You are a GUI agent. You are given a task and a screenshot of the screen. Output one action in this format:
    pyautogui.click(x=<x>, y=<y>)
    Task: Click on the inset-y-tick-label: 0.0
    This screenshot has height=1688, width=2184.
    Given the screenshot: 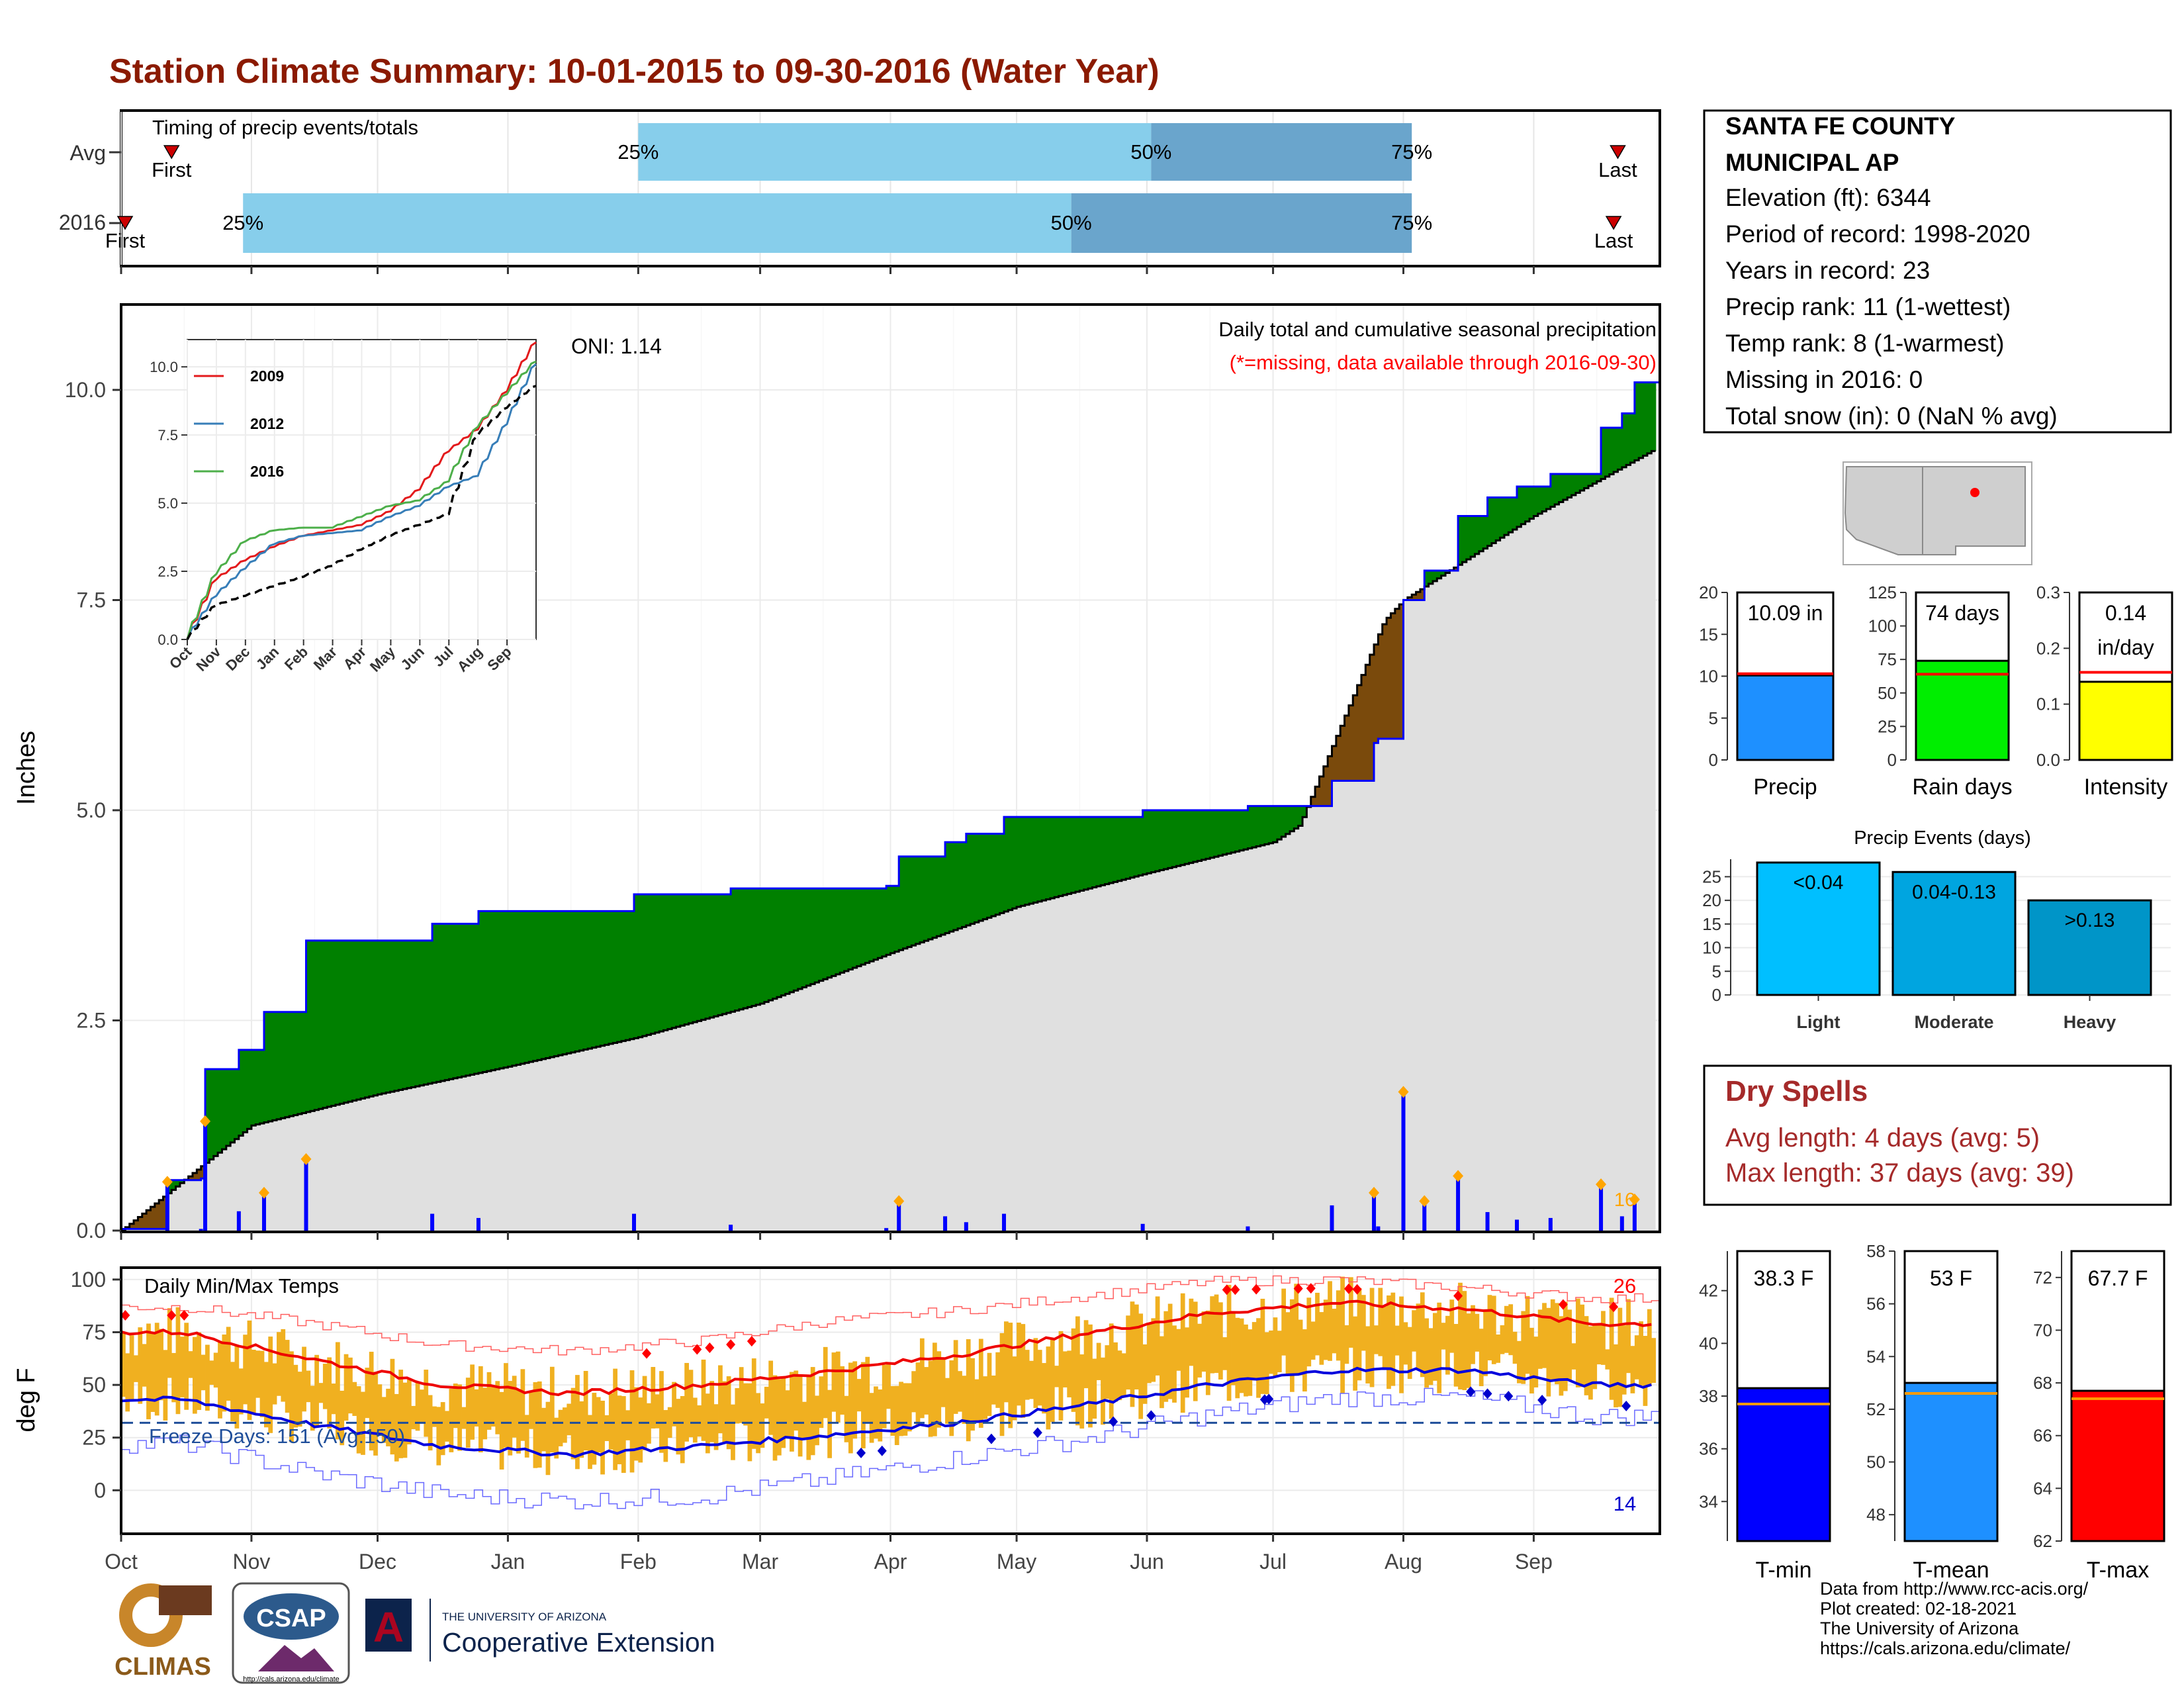 What is the action you would take?
    pyautogui.click(x=168, y=640)
    